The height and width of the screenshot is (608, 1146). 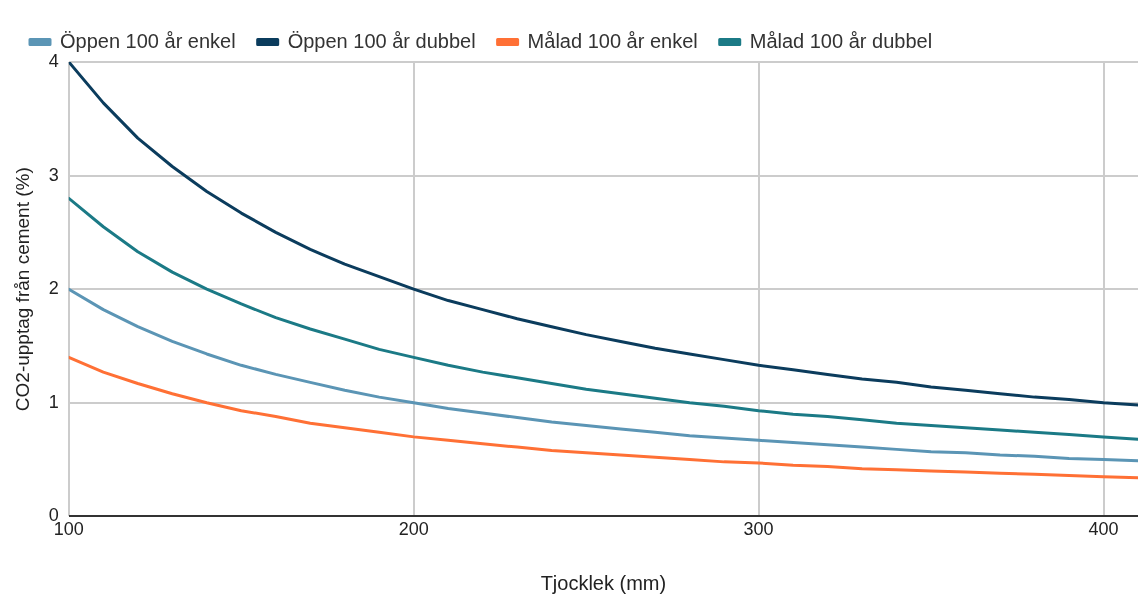 What do you see at coordinates (381, 40) in the screenshot?
I see `legend-label: Öppen 100 år dubbel` at bounding box center [381, 40].